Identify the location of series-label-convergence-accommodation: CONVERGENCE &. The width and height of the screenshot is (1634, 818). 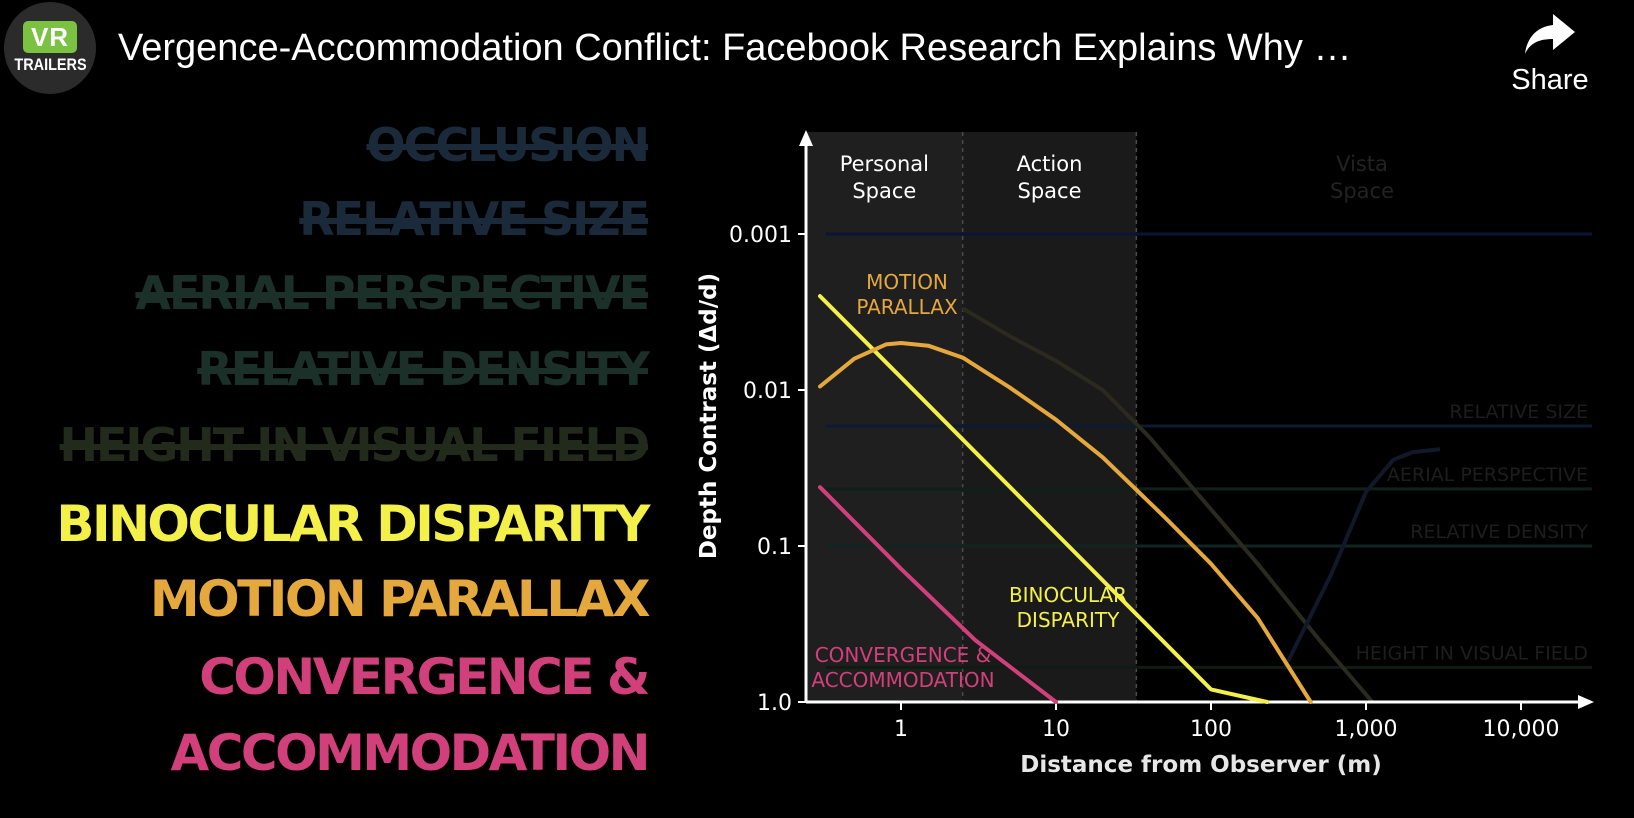
(903, 655).